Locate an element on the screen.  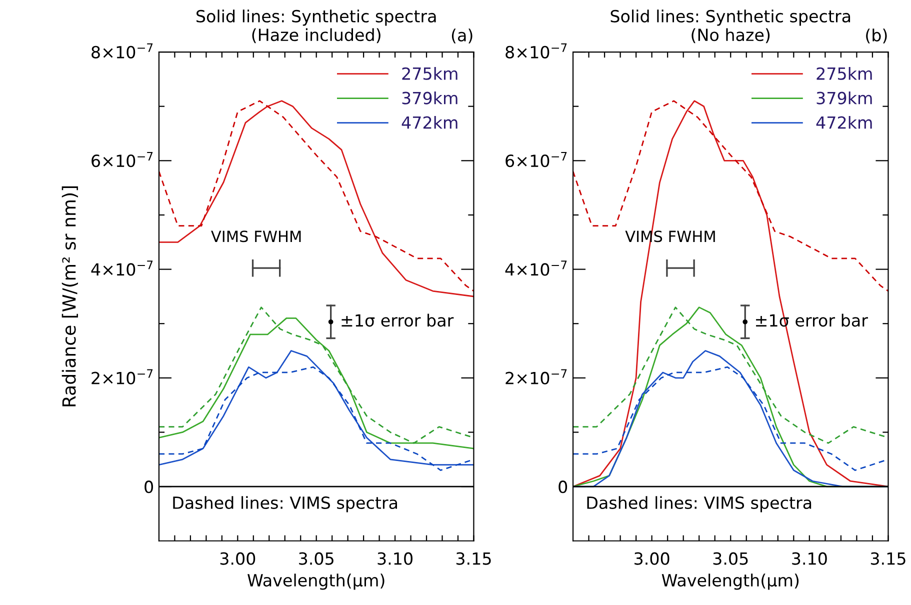
annotation: ±1σ error bar is located at coordinates (398, 320).